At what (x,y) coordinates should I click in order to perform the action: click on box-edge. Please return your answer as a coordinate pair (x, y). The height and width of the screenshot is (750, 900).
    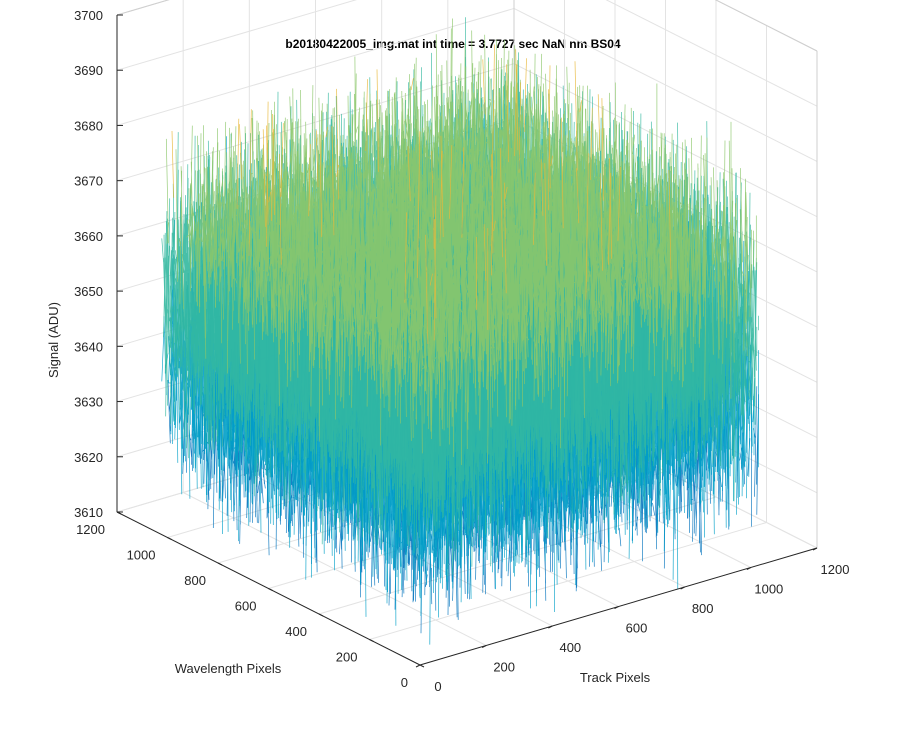
    Looking at the image, I should click on (766, 26).